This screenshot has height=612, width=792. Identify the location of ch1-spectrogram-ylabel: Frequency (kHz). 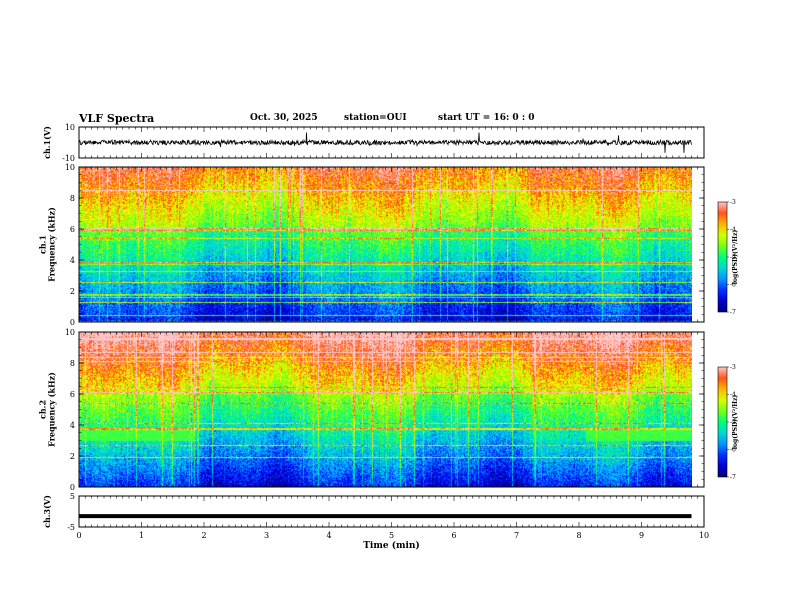
(52, 244).